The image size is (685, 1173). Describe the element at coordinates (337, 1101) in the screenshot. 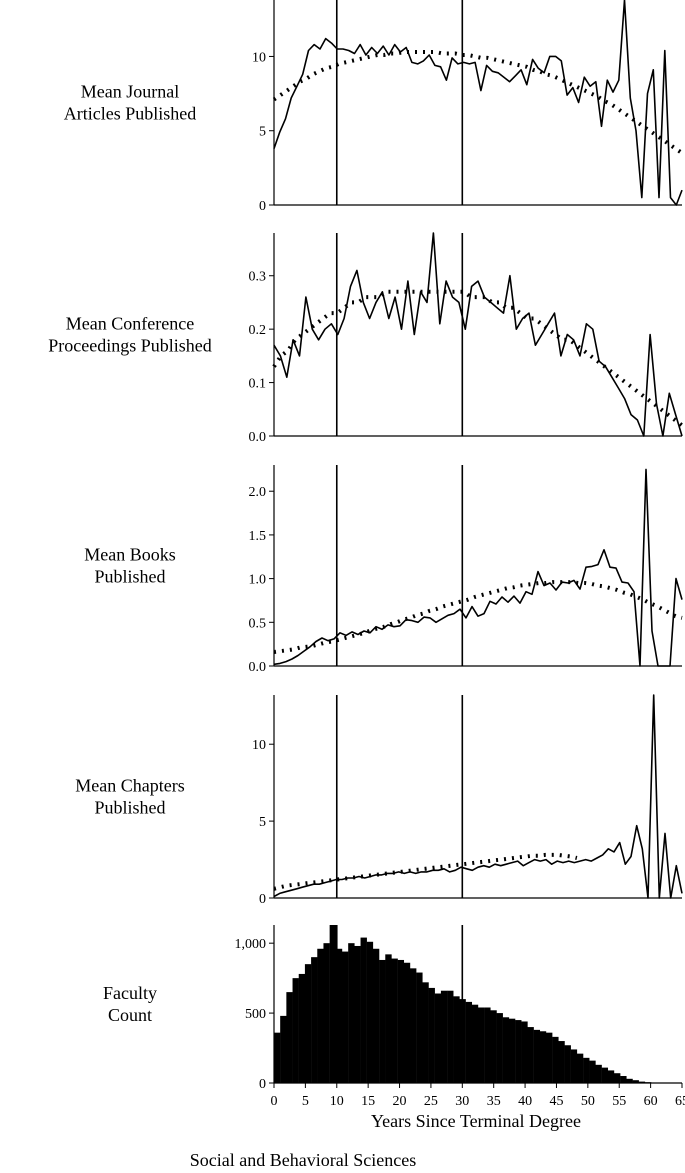

I see `x-tick-label: 10` at that location.